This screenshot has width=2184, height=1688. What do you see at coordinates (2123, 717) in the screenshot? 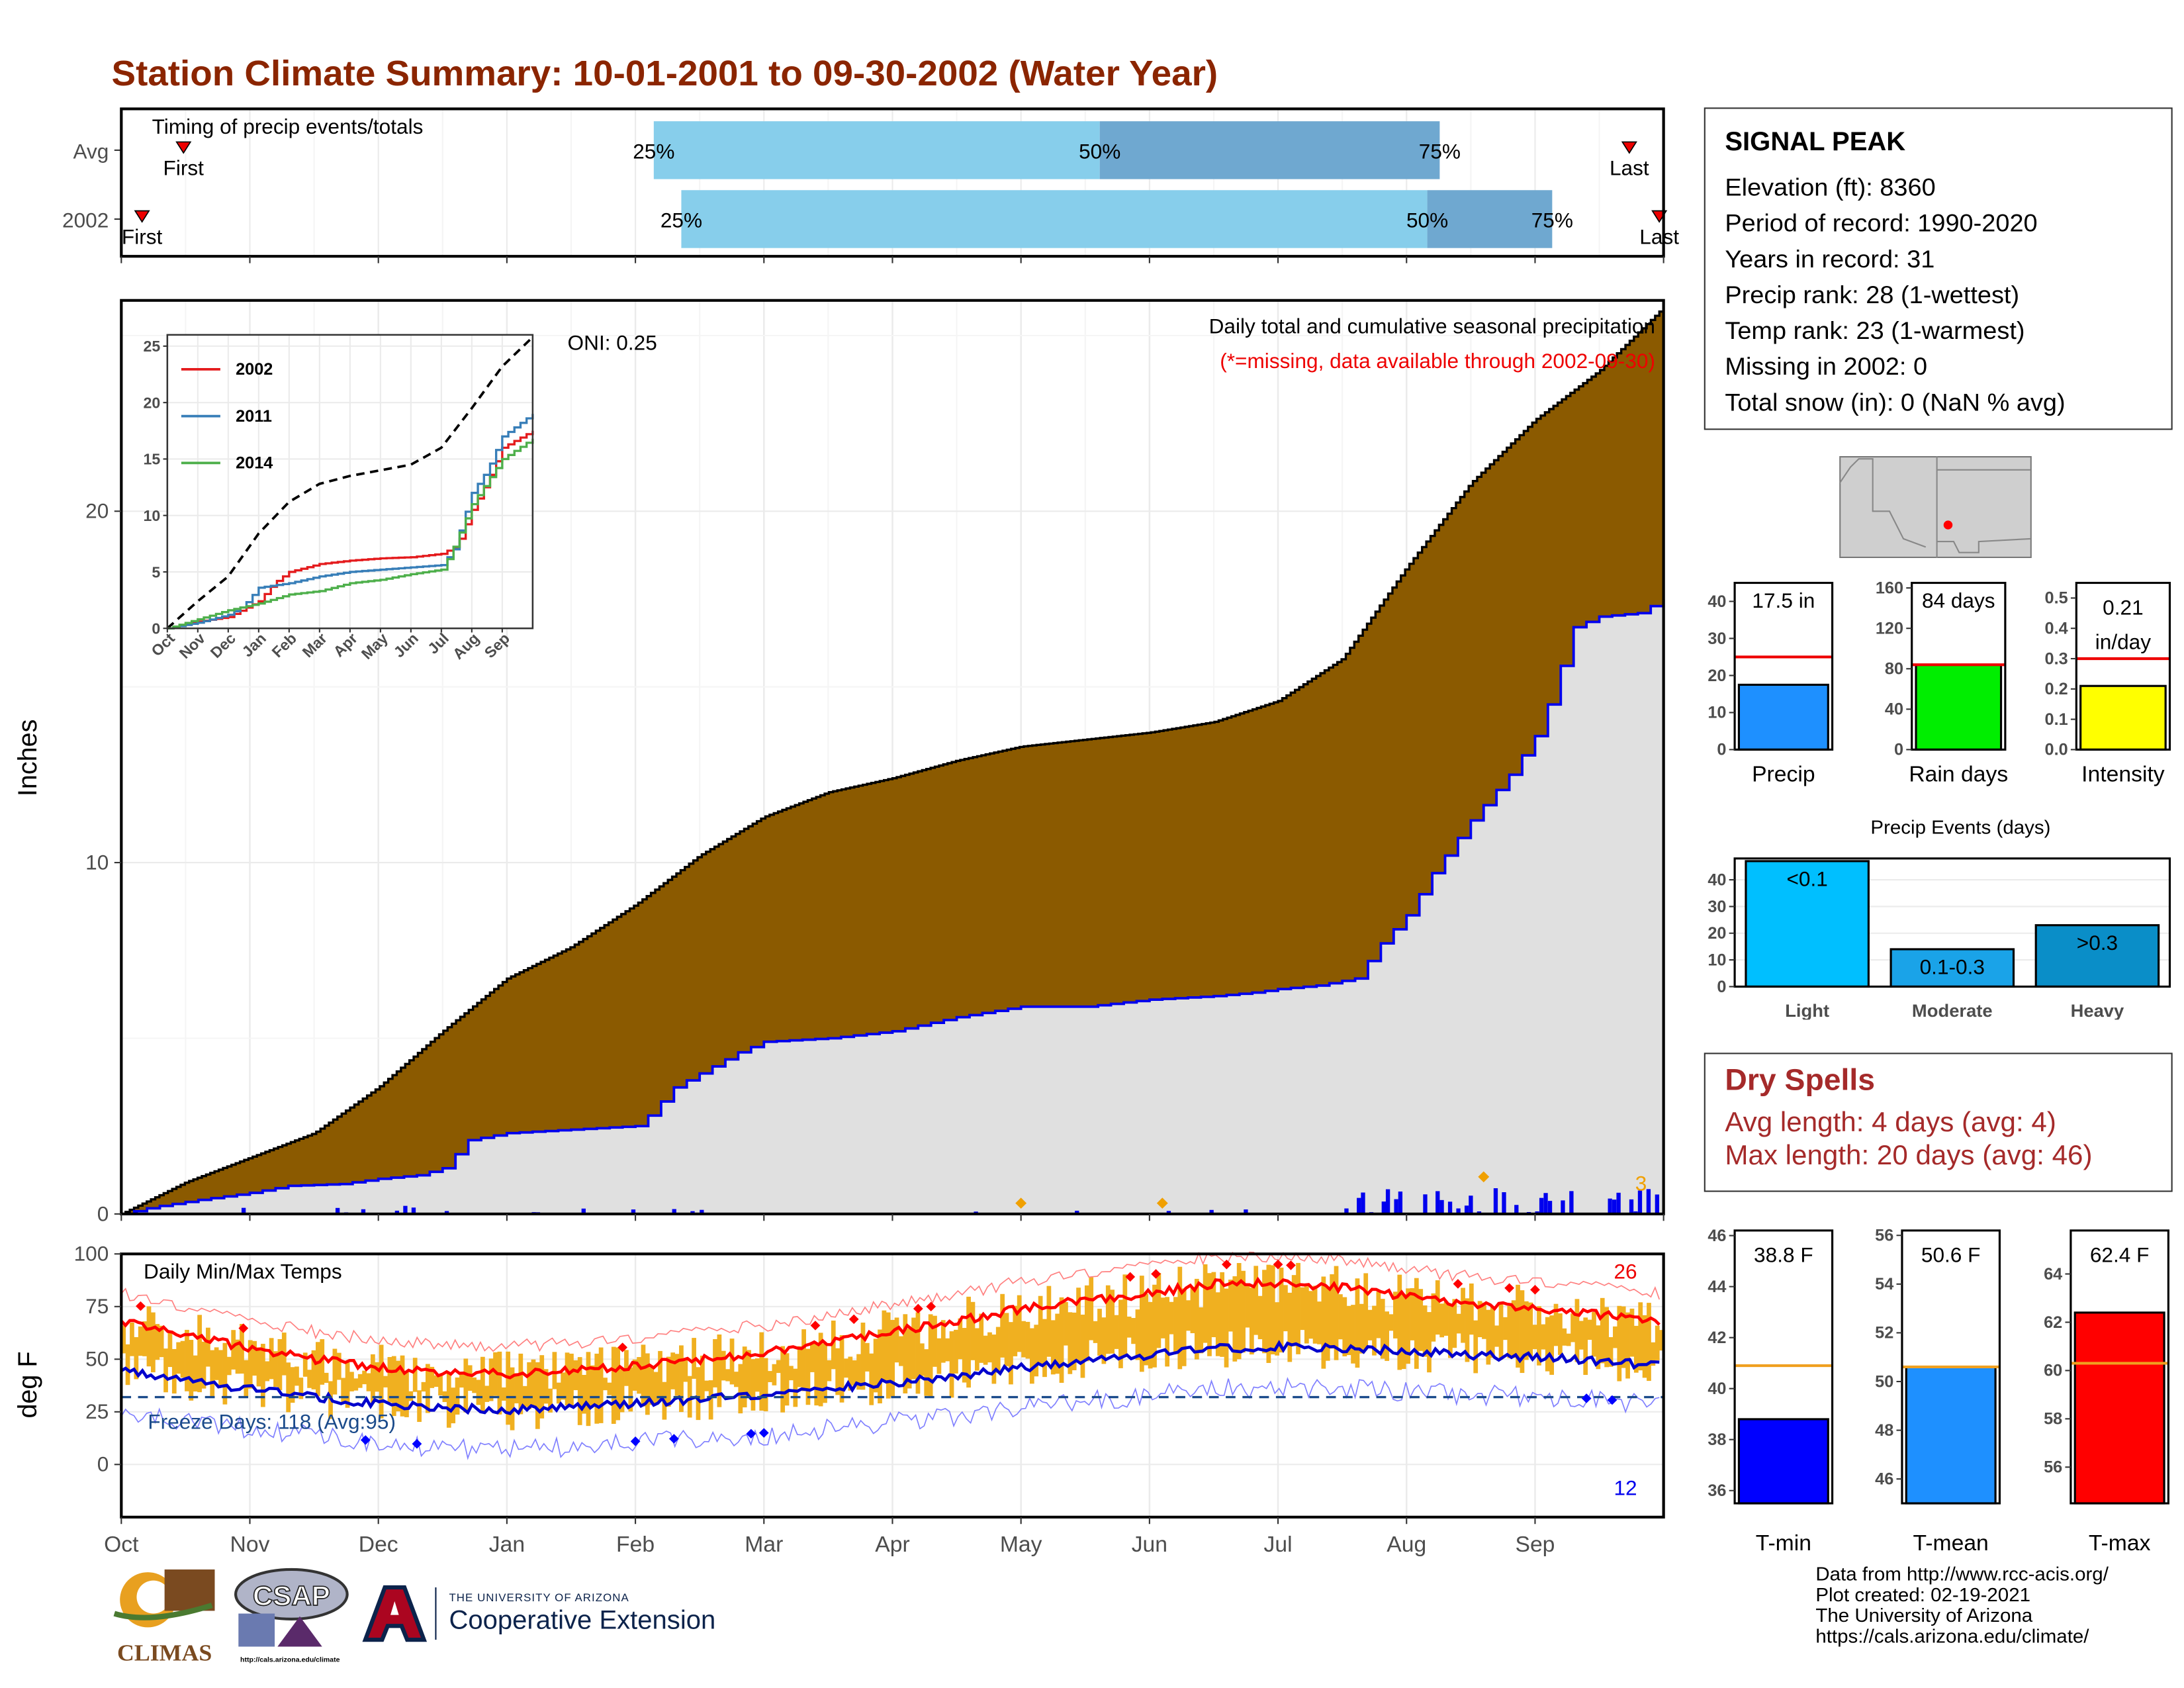
I see `mini-bar-value` at bounding box center [2123, 717].